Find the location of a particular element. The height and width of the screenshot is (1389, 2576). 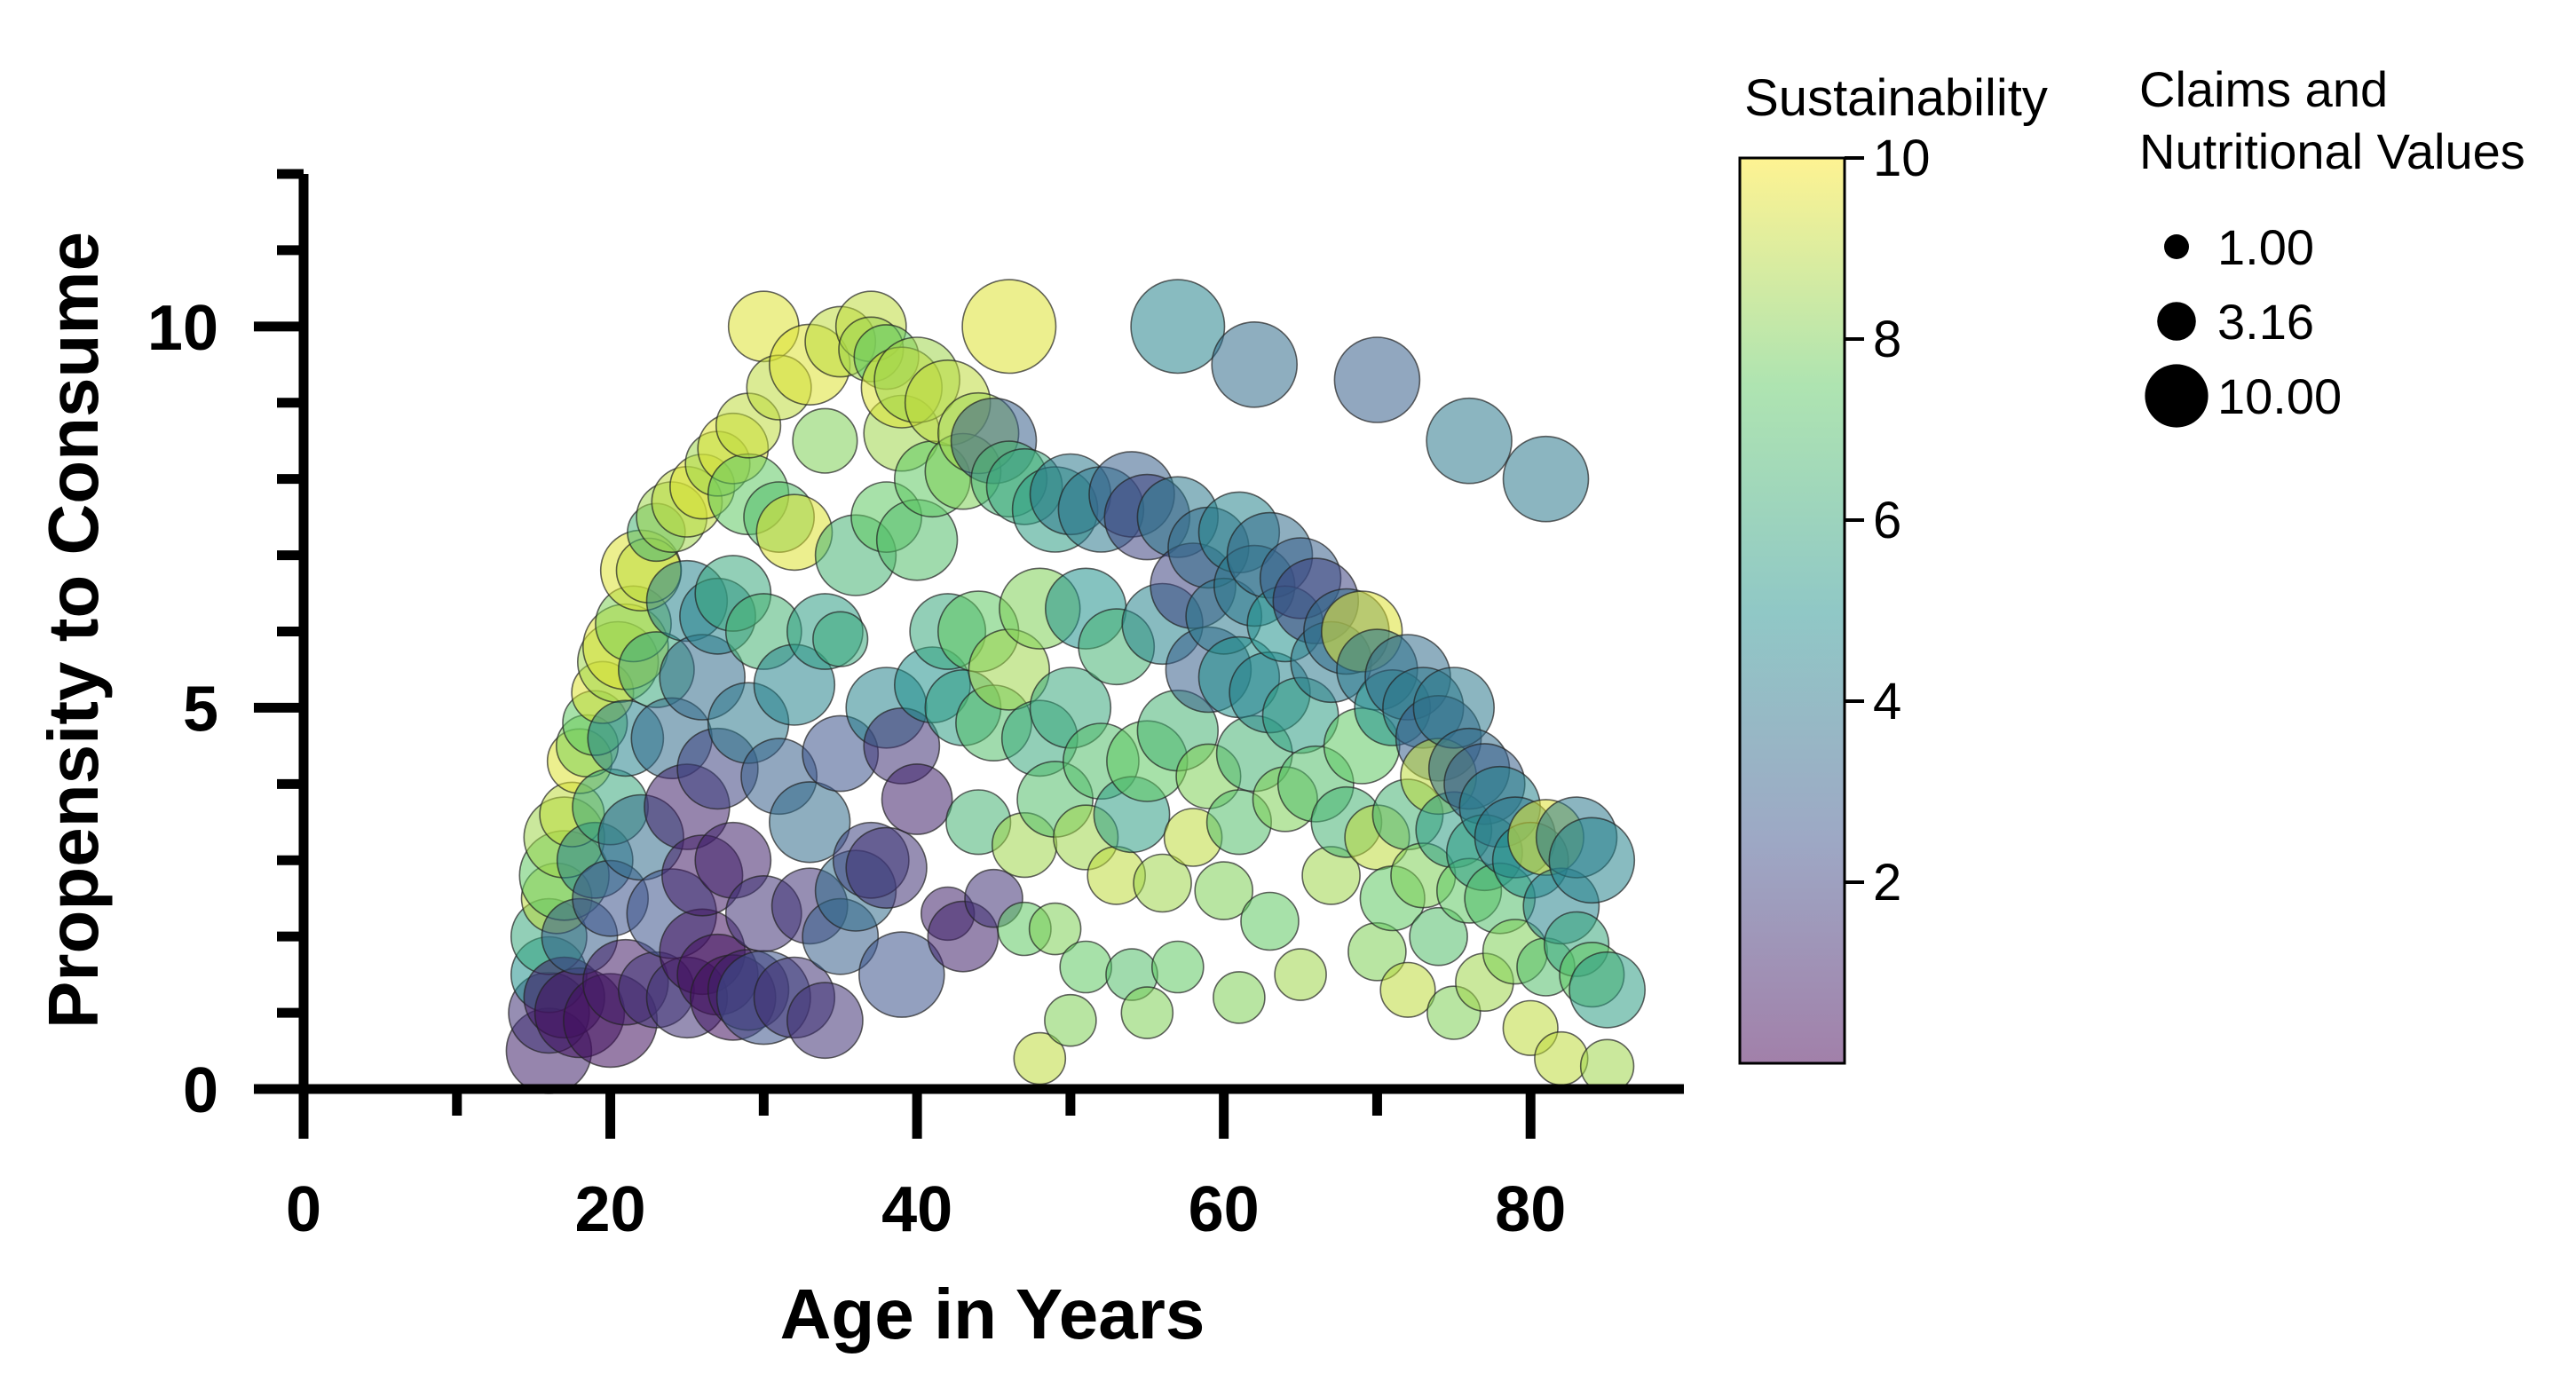

y-axis-ticks: 0 5 10 is located at coordinates (225, 648).